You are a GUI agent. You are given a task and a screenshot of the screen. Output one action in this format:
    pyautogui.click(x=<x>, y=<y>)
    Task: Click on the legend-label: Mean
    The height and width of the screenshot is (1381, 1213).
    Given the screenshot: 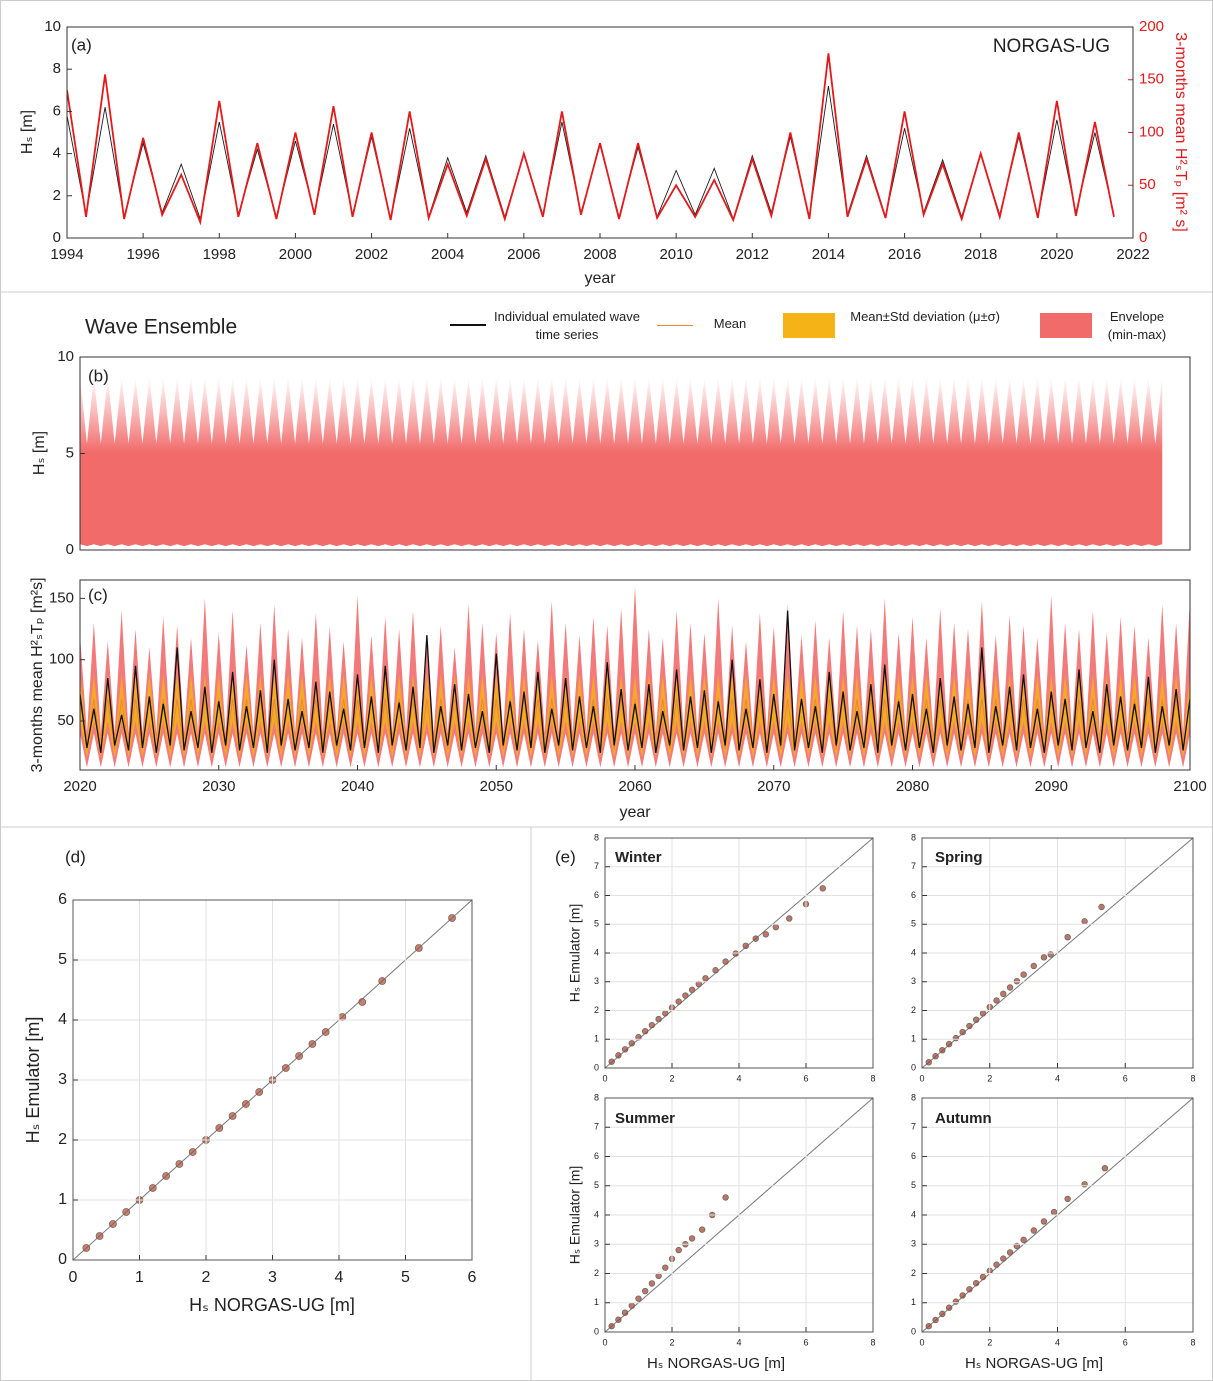 What is the action you would take?
    pyautogui.click(x=730, y=323)
    